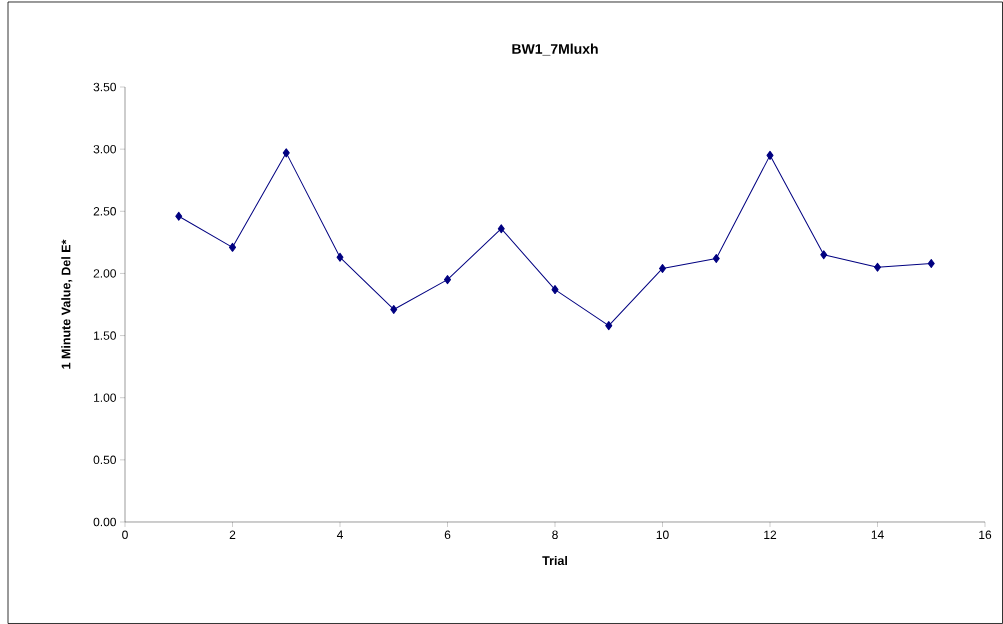 Image resolution: width=1003 pixels, height=624 pixels. I want to click on x-tick-label: 12, so click(770, 534).